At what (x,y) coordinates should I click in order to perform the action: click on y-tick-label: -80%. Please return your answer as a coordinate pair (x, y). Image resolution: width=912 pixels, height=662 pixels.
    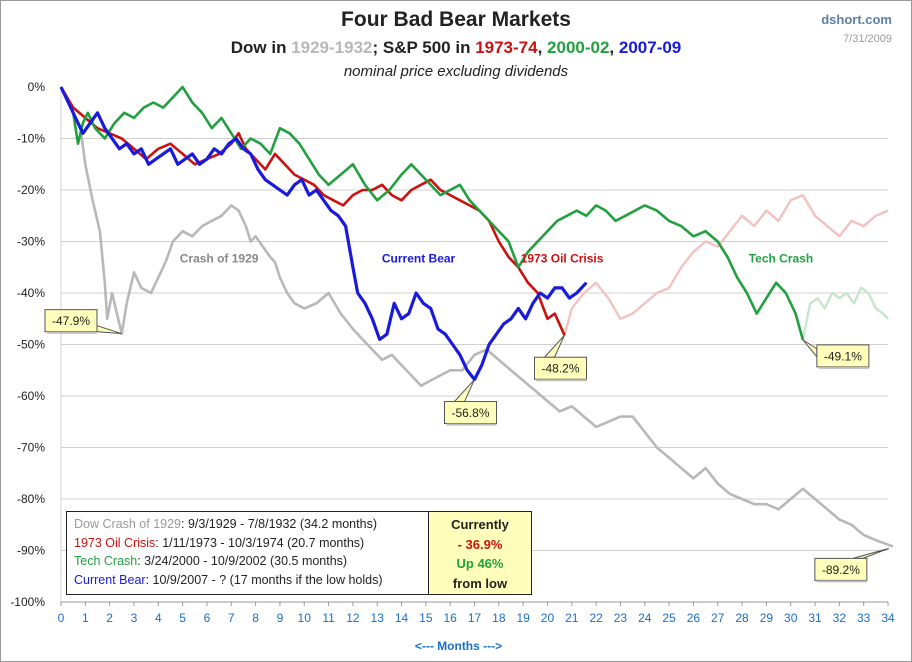
    Looking at the image, I should click on (31, 499).